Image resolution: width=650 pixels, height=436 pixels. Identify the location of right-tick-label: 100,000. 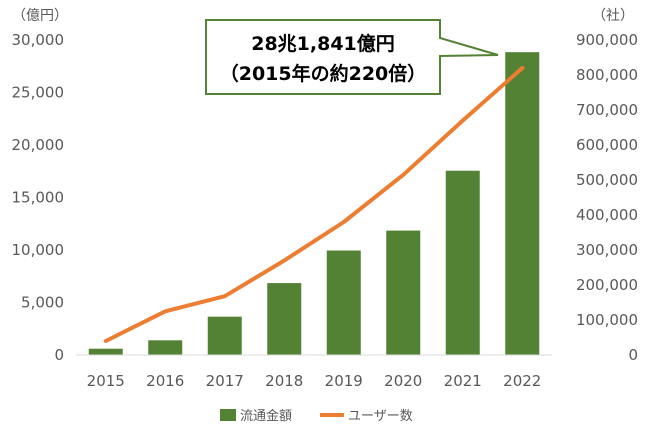
(607, 320).